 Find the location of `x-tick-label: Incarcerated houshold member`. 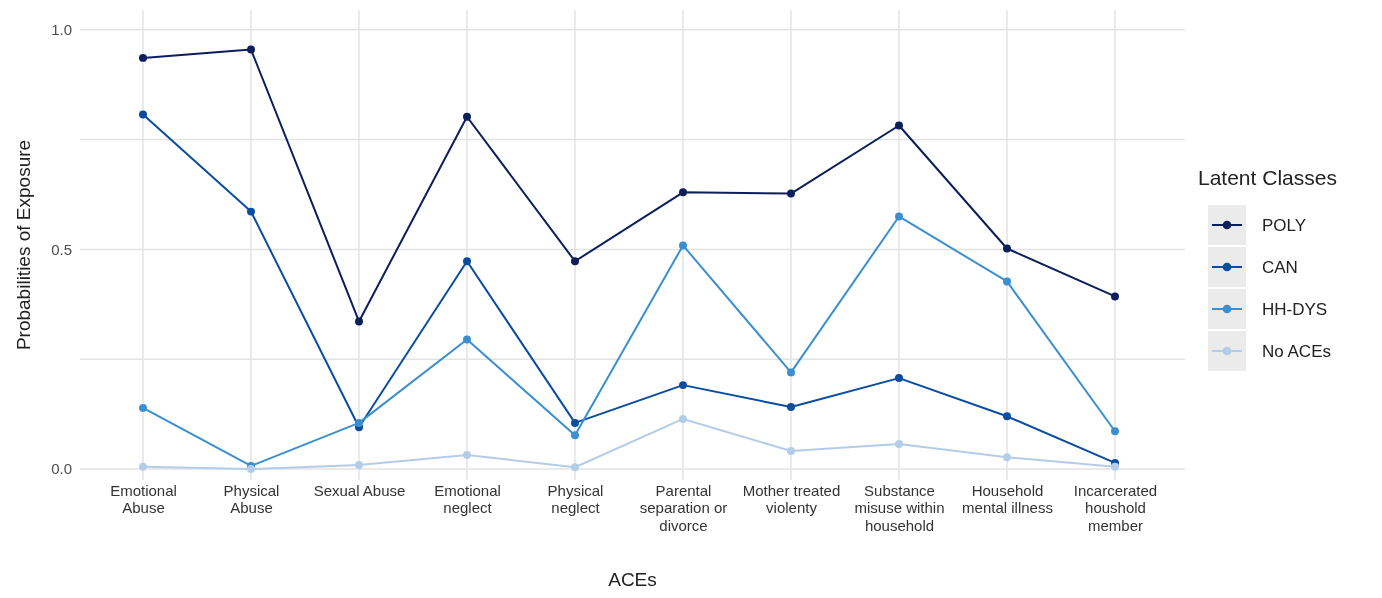

x-tick-label: Incarcerated houshold member is located at coordinates (1115, 508).